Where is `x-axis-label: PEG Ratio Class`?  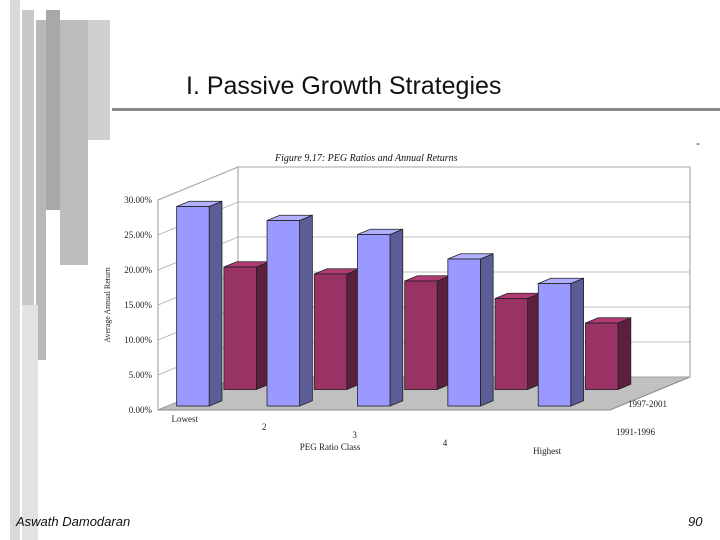
x-axis-label: PEG Ratio Class is located at coordinates (330, 447).